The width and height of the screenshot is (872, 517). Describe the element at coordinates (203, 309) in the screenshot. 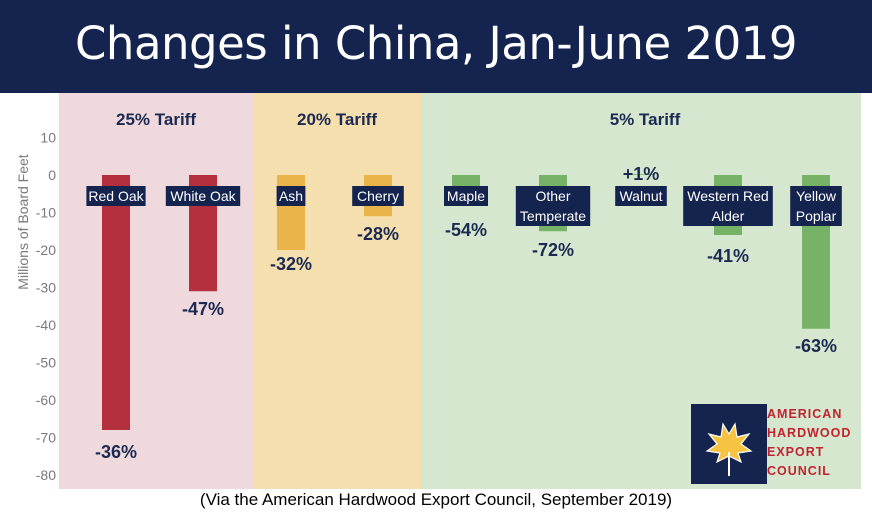

I see `pct-label: -47%` at that location.